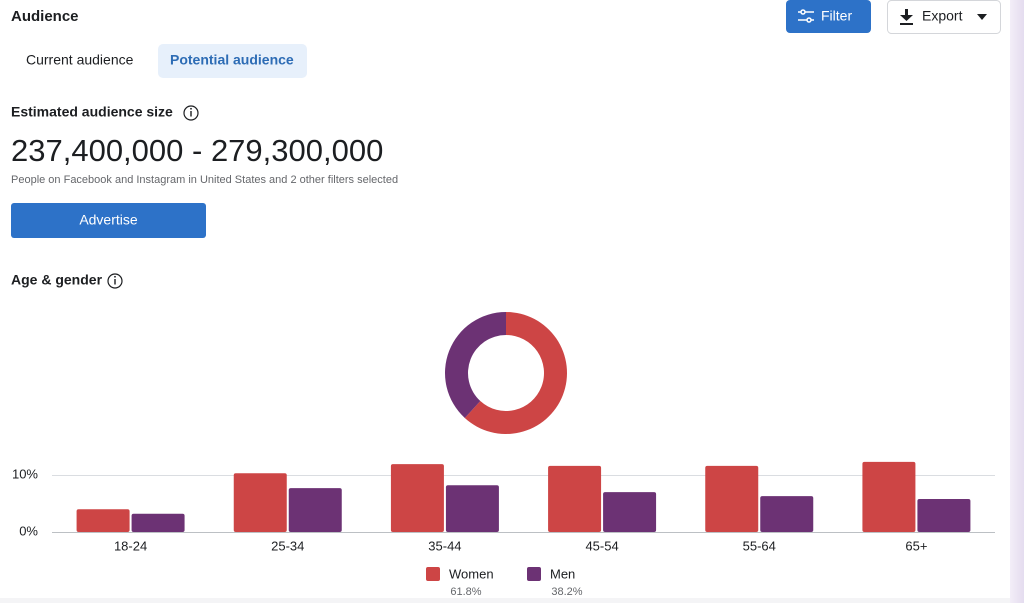 This screenshot has height=608, width=1024. I want to click on size-value: 237,400,000 - 279,300,000, so click(197, 150).